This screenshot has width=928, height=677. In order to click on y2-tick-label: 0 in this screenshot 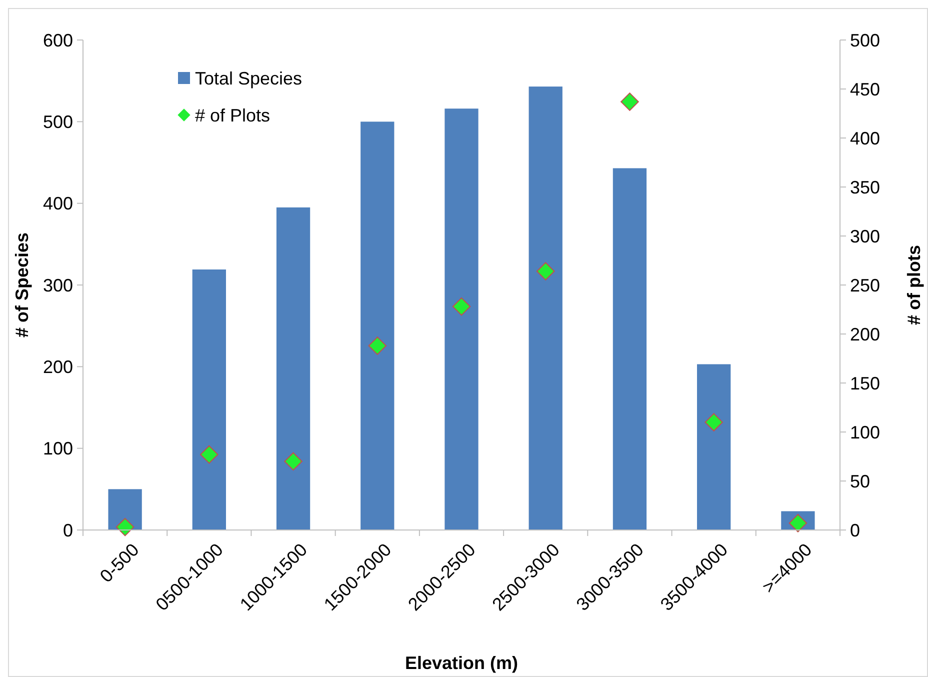, I will do `click(855, 530)`.